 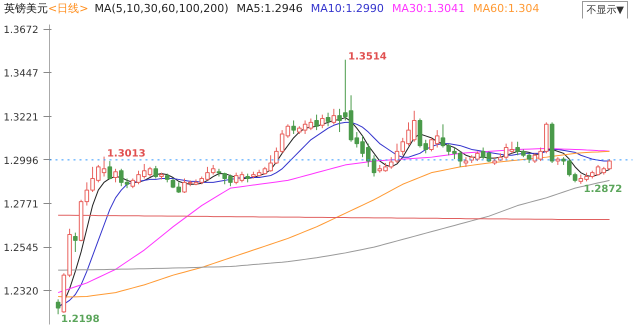 I want to click on text: MA(5,10,30,60,100,200), so click(x=161, y=8).